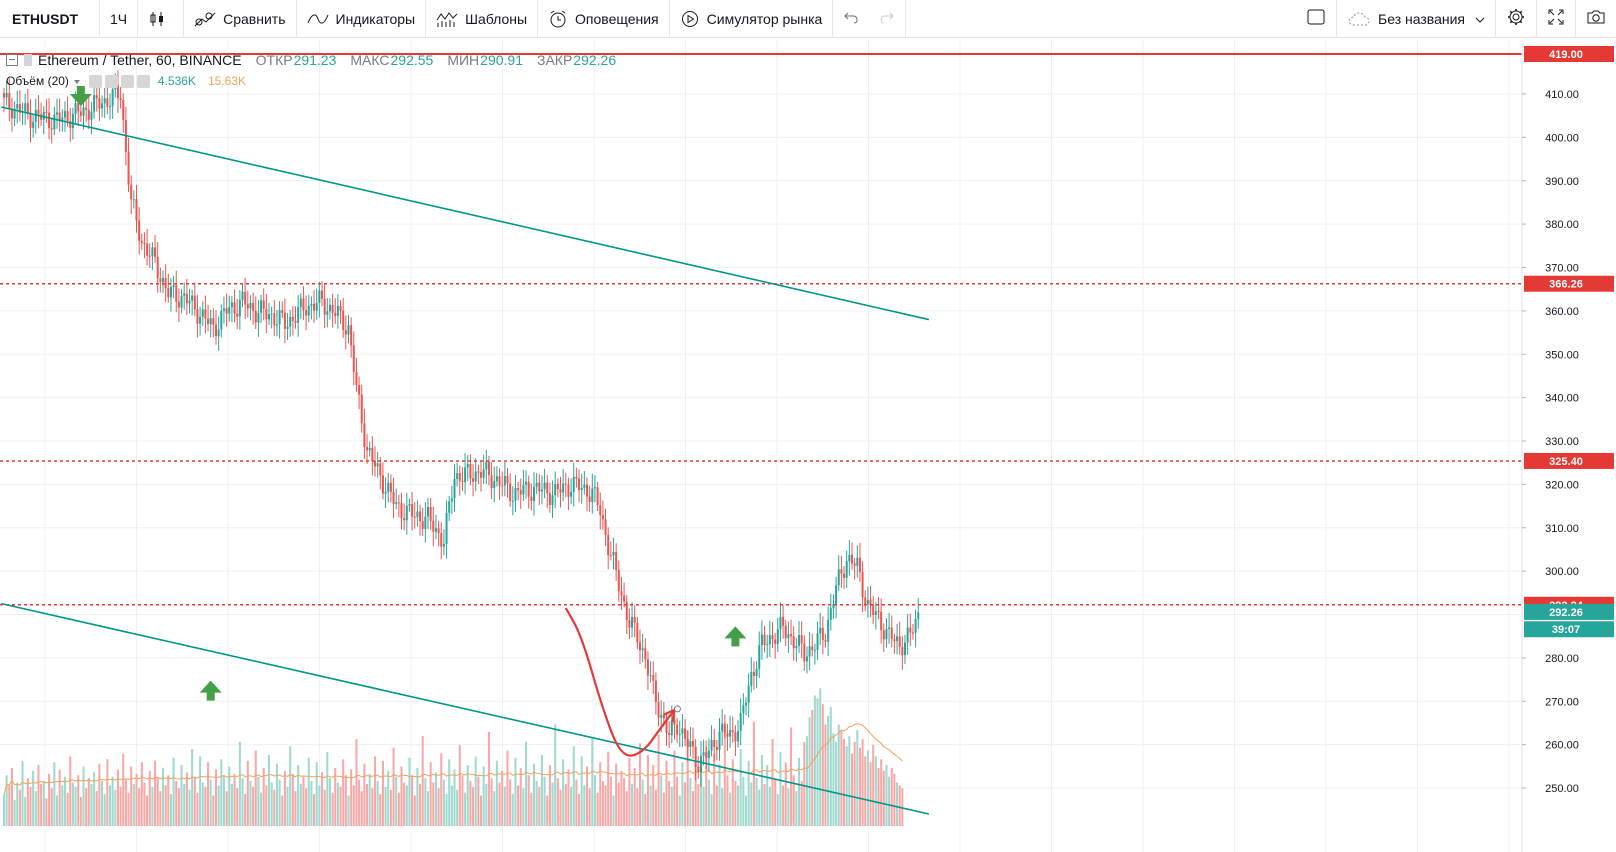 Image resolution: width=1616 pixels, height=852 pixels. What do you see at coordinates (1317, 19) in the screenshot?
I see `select-layout-button` at bounding box center [1317, 19].